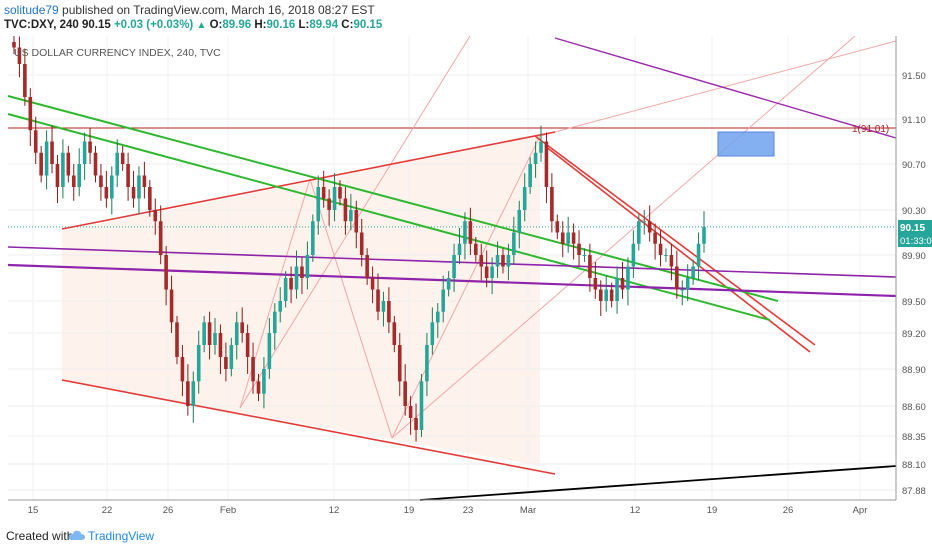 This screenshot has height=550, width=932. I want to click on high-value: 90.16, so click(281, 25).